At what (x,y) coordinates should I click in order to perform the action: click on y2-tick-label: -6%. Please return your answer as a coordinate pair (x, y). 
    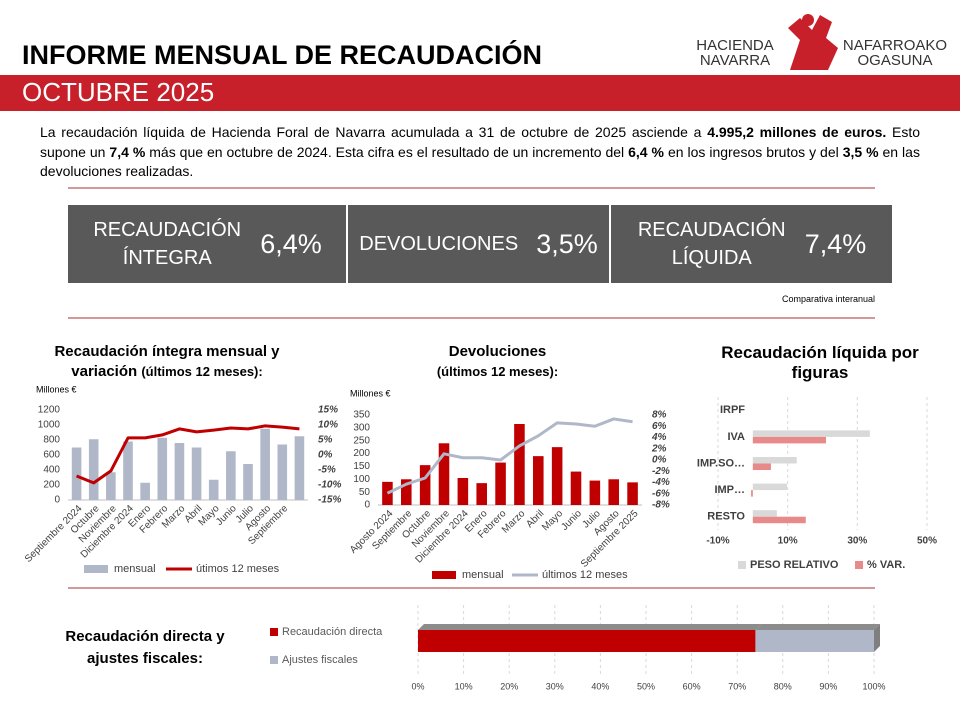
    Looking at the image, I should click on (661, 493).